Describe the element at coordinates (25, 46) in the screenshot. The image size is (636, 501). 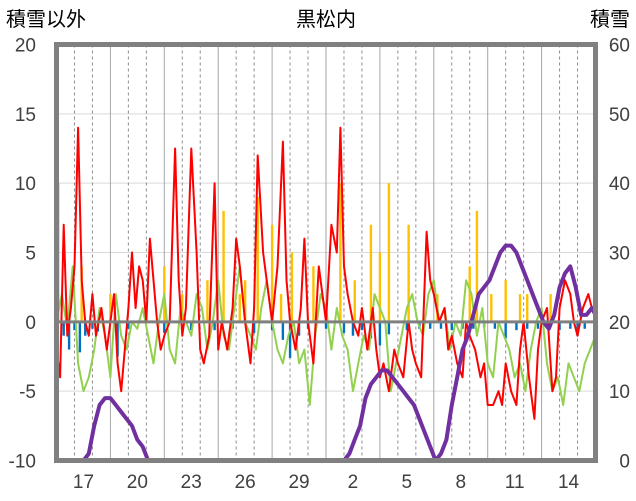
I see `left-tick-label: 20` at that location.